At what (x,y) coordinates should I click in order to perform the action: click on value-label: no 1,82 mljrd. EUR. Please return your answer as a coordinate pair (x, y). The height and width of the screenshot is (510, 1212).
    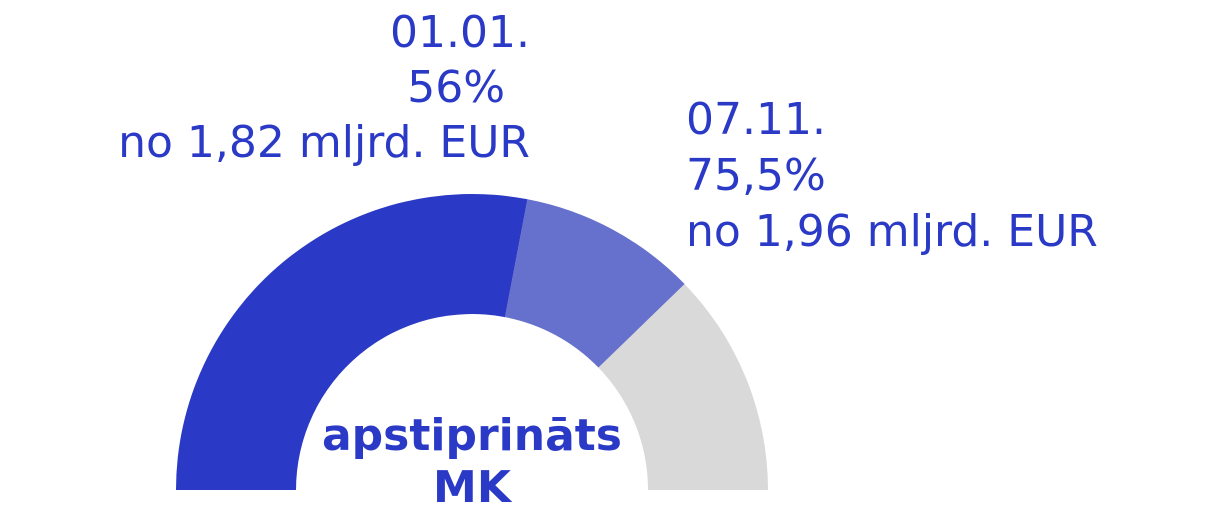
    Looking at the image, I should click on (324, 142).